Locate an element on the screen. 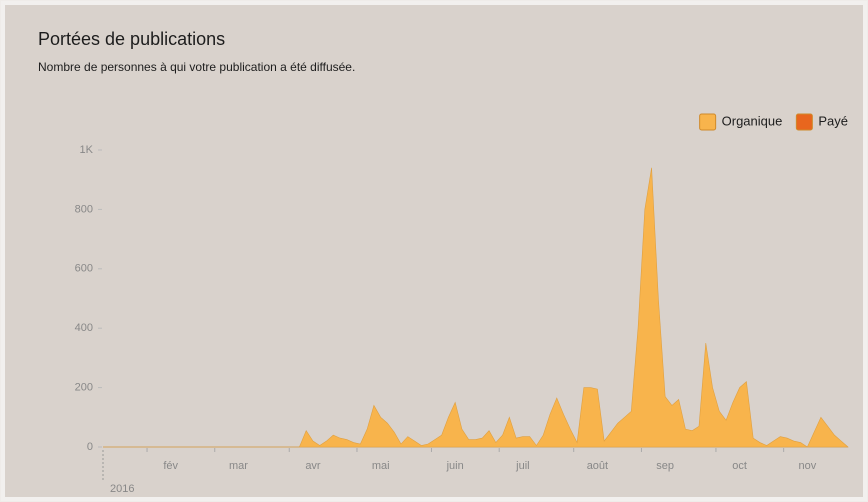 This screenshot has height=502, width=868. x-tick-label: juil is located at coordinates (522, 466).